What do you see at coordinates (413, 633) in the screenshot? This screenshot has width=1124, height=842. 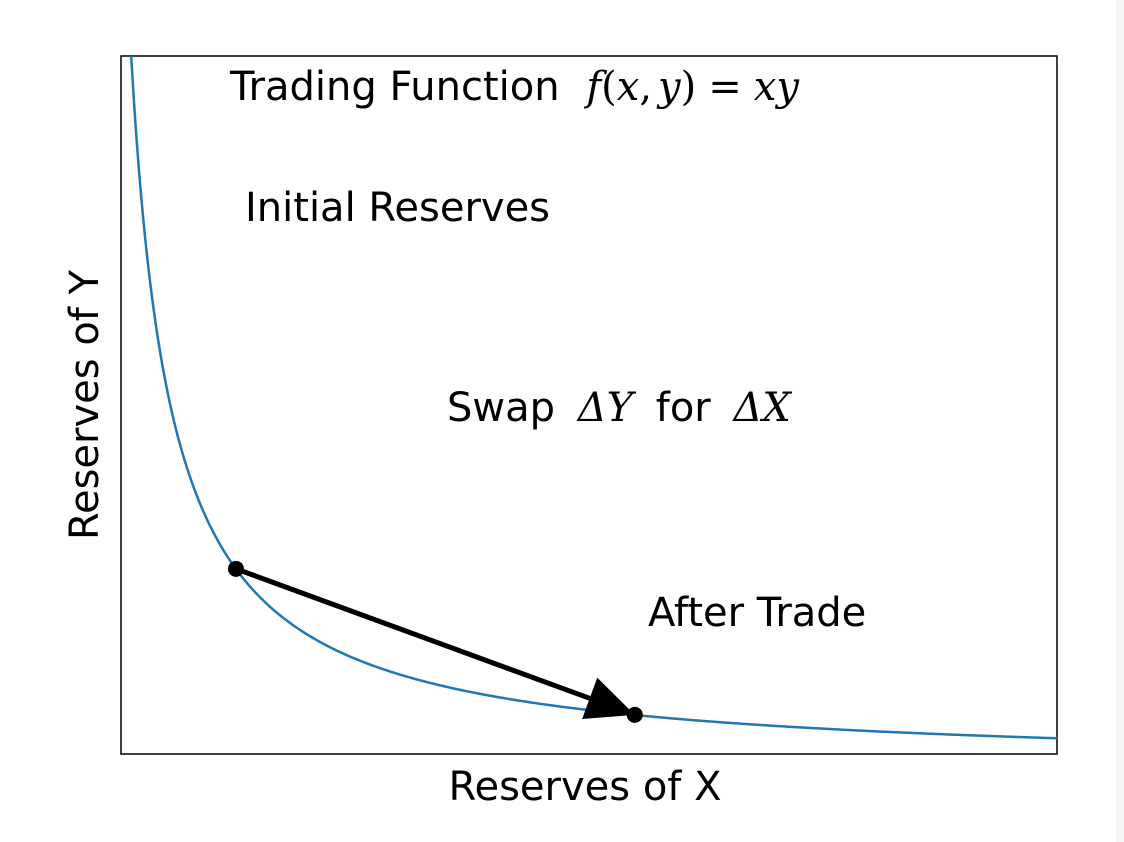 I see `swap-arrow-shaft` at bounding box center [413, 633].